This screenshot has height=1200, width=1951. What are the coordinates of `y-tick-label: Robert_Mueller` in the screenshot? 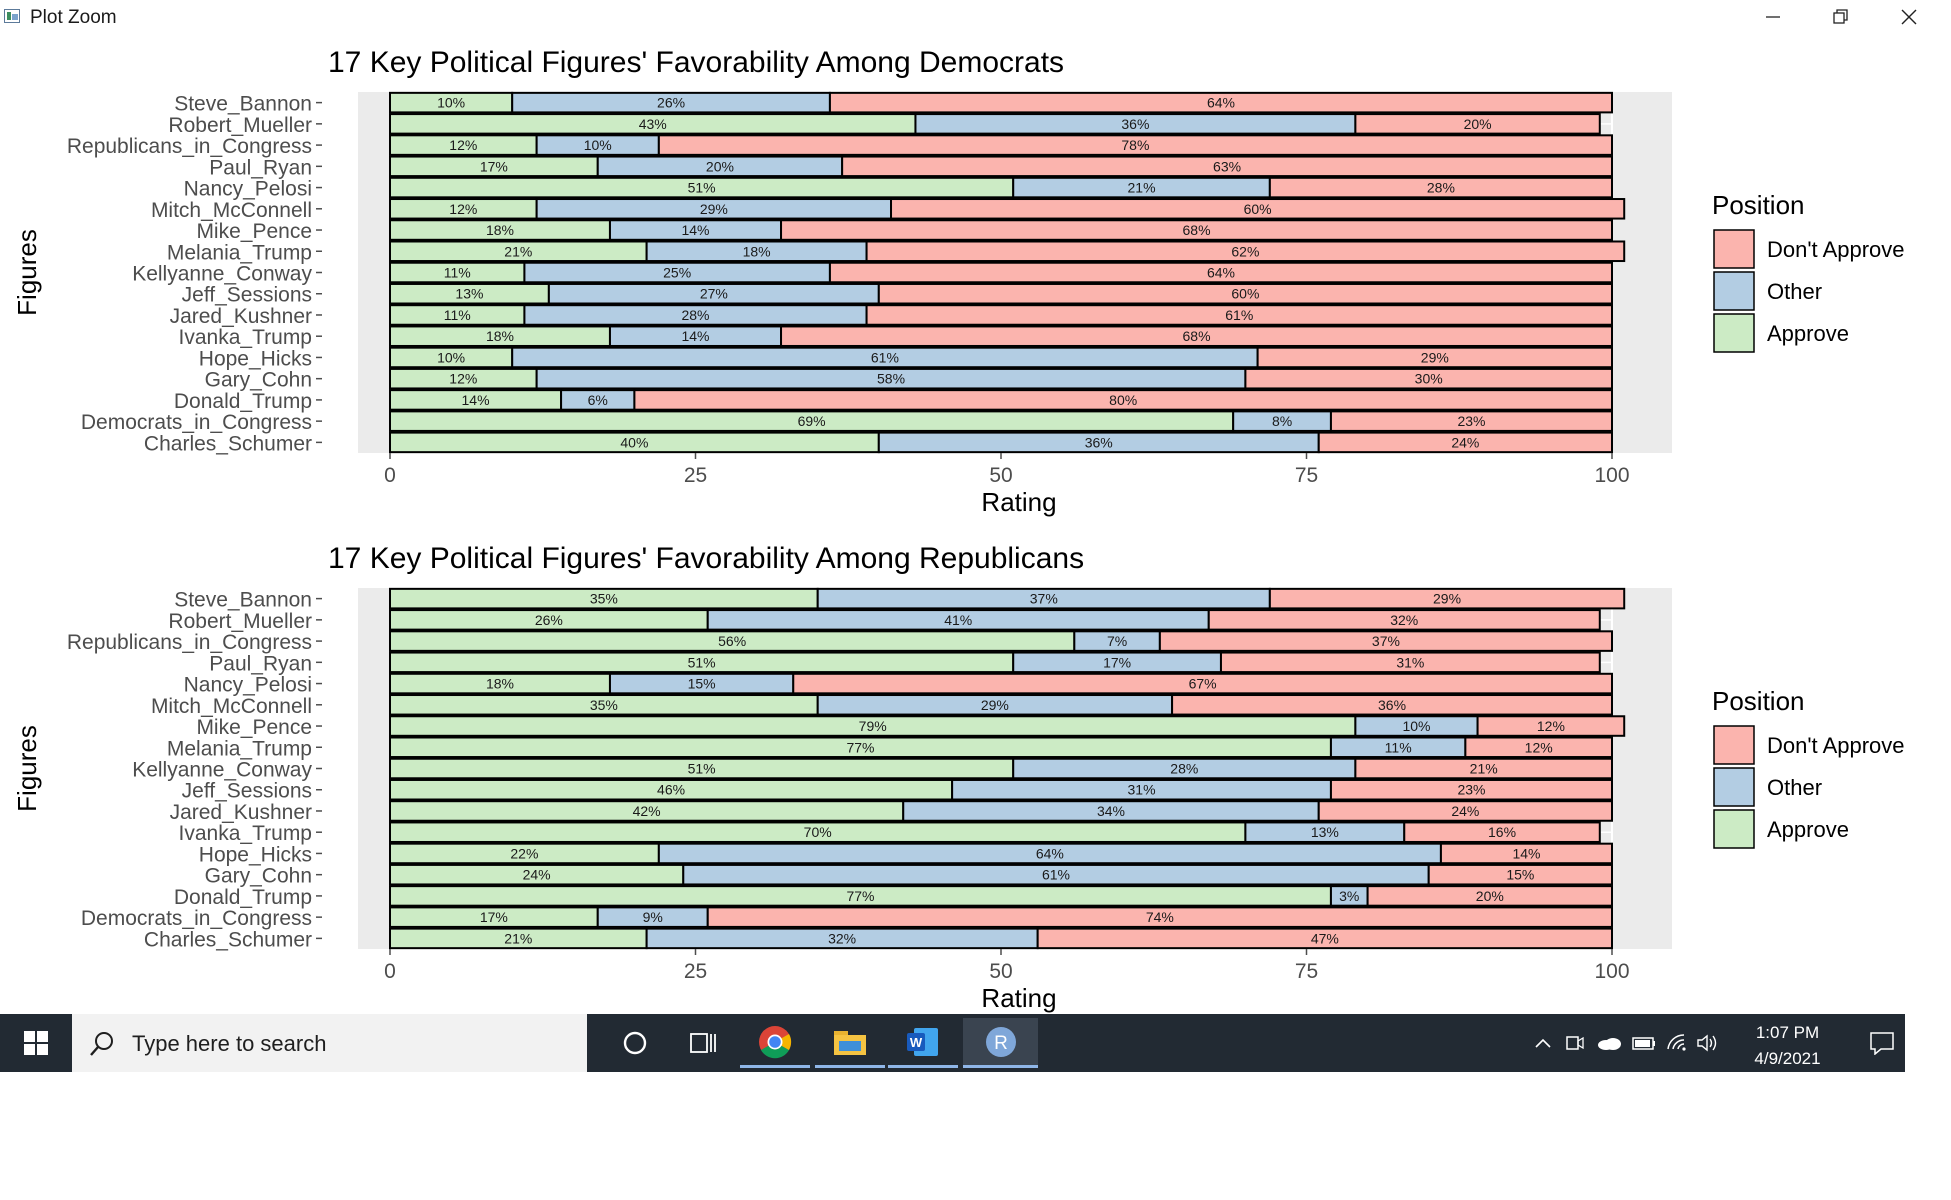 It's located at (240, 125).